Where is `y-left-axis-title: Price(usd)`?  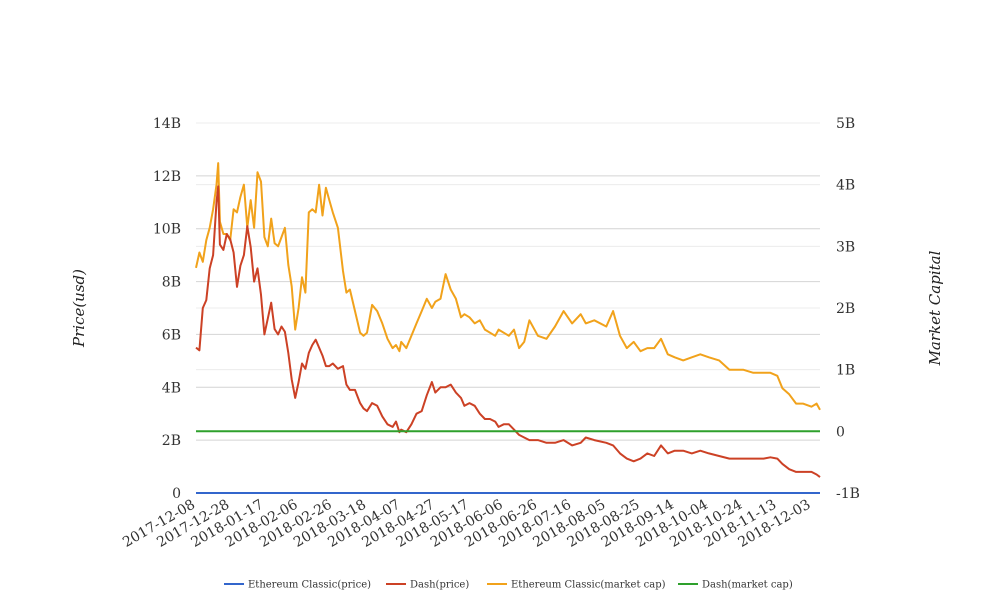 y-left-axis-title: Price(usd) is located at coordinates (79, 308).